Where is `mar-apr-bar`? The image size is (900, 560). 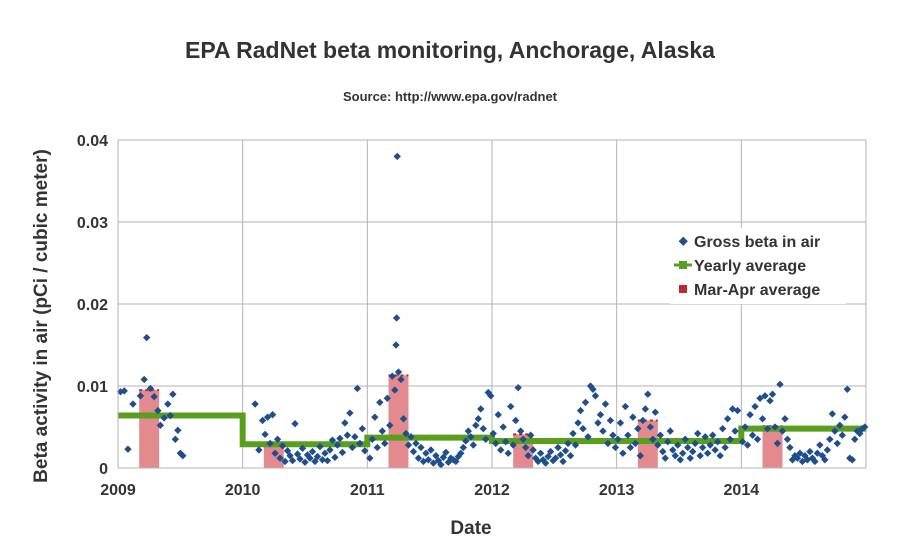 mar-apr-bar is located at coordinates (398, 421).